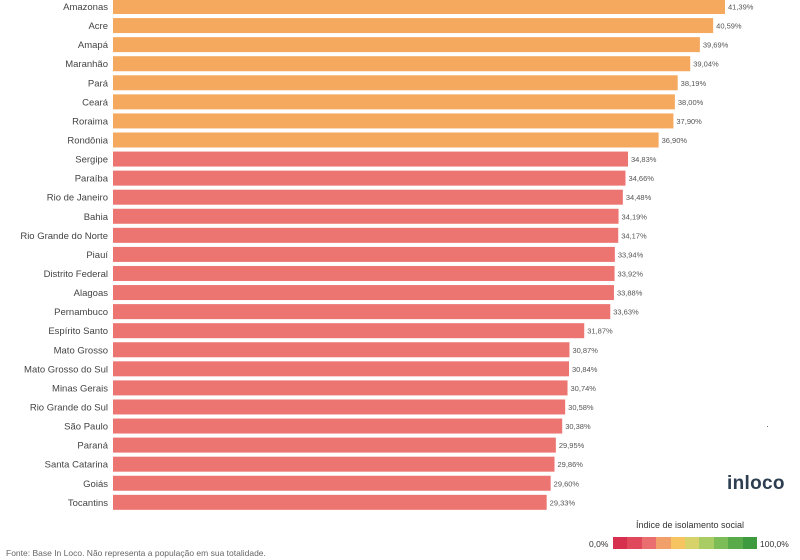 This screenshot has height=560, width=800. Describe the element at coordinates (563, 502) in the screenshot. I see `value-label: 29,33%` at that location.